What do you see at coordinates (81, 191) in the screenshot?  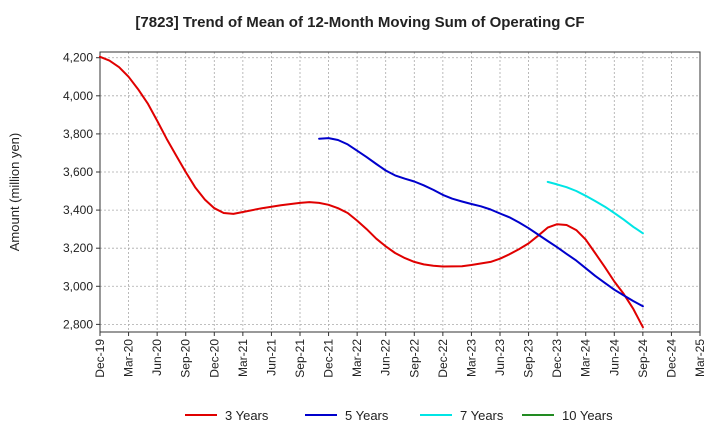 I see `y-axis: 2,800 3,000 3,200 3,400 3,600 3,800 4,000 4,200` at bounding box center [81, 191].